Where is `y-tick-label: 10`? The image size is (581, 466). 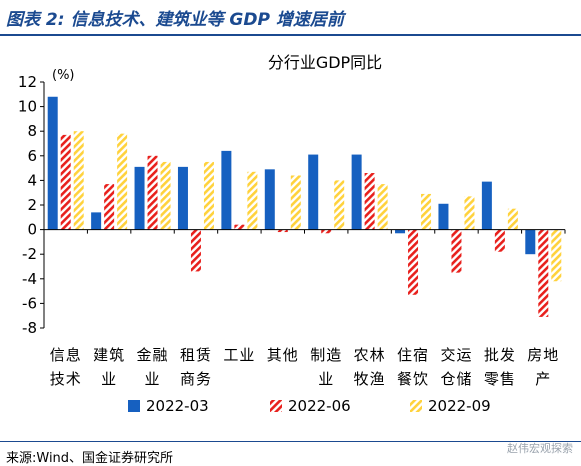 y-tick-label: 10 is located at coordinates (27, 107).